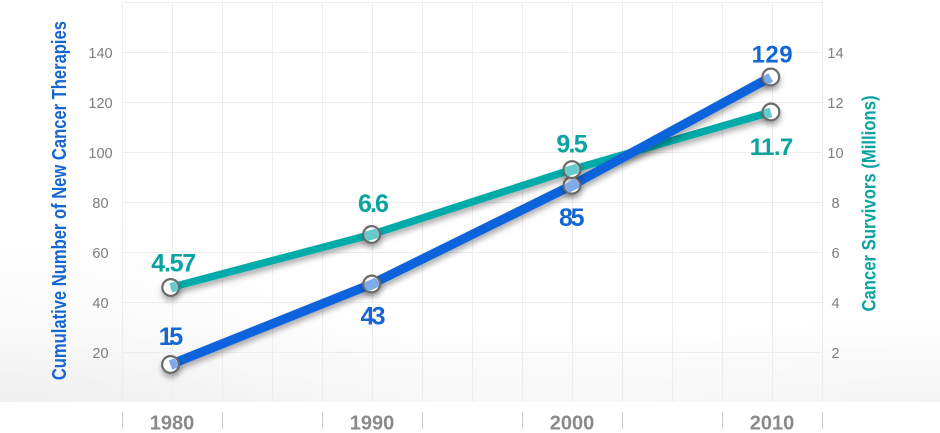 The width and height of the screenshot is (940, 433). Describe the element at coordinates (772, 423) in the screenshot. I see `svg-text: 2010` at that location.